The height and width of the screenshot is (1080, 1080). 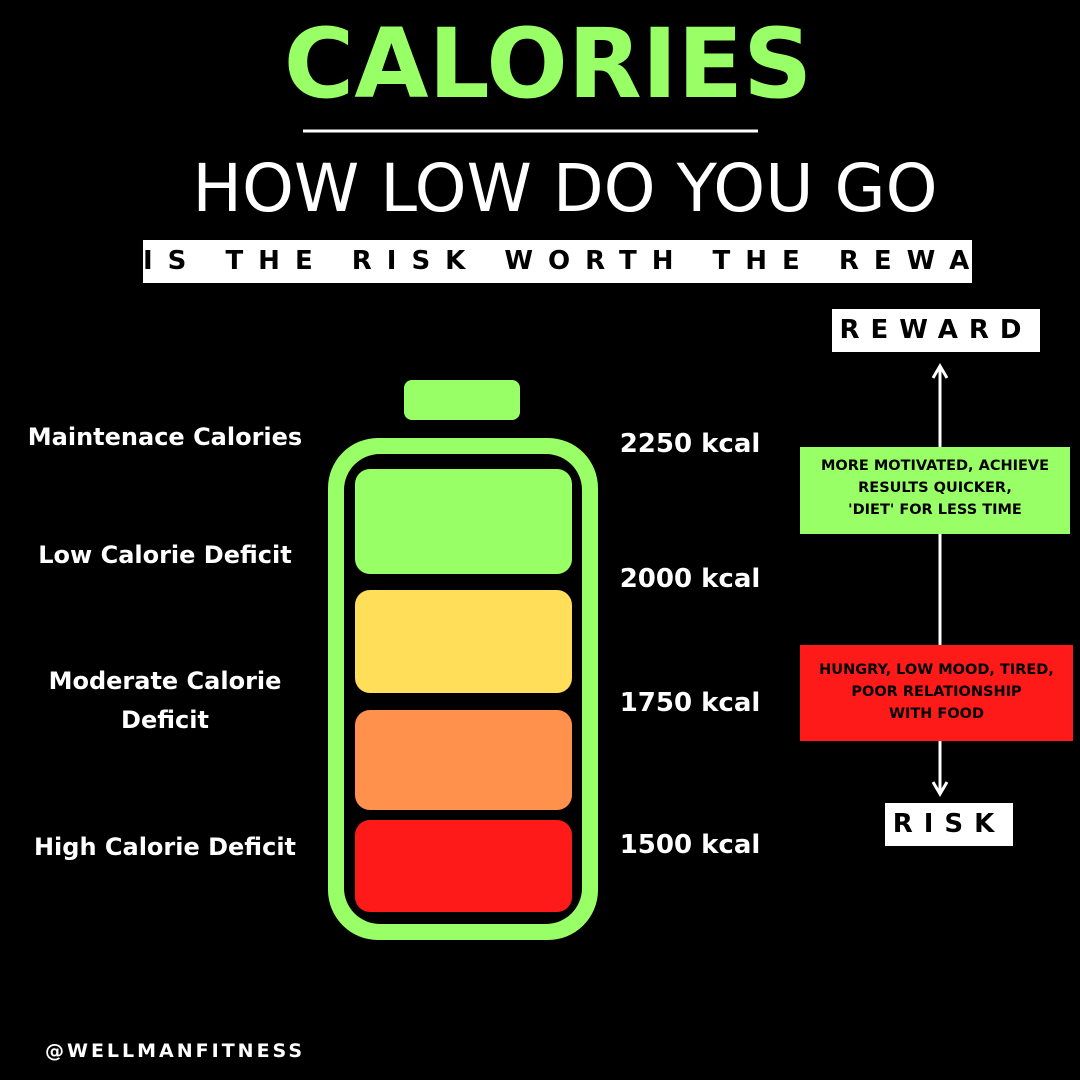 I want to click on footer: @WELLMANFITNESS, so click(x=175, y=1051).